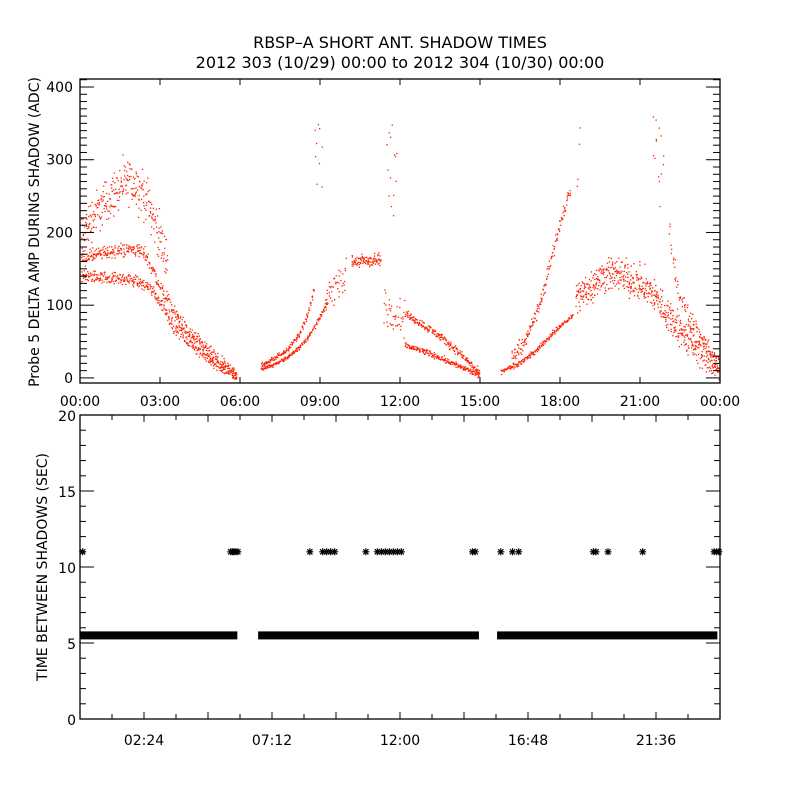  I want to click on x-tick-label: 21:00, so click(640, 402).